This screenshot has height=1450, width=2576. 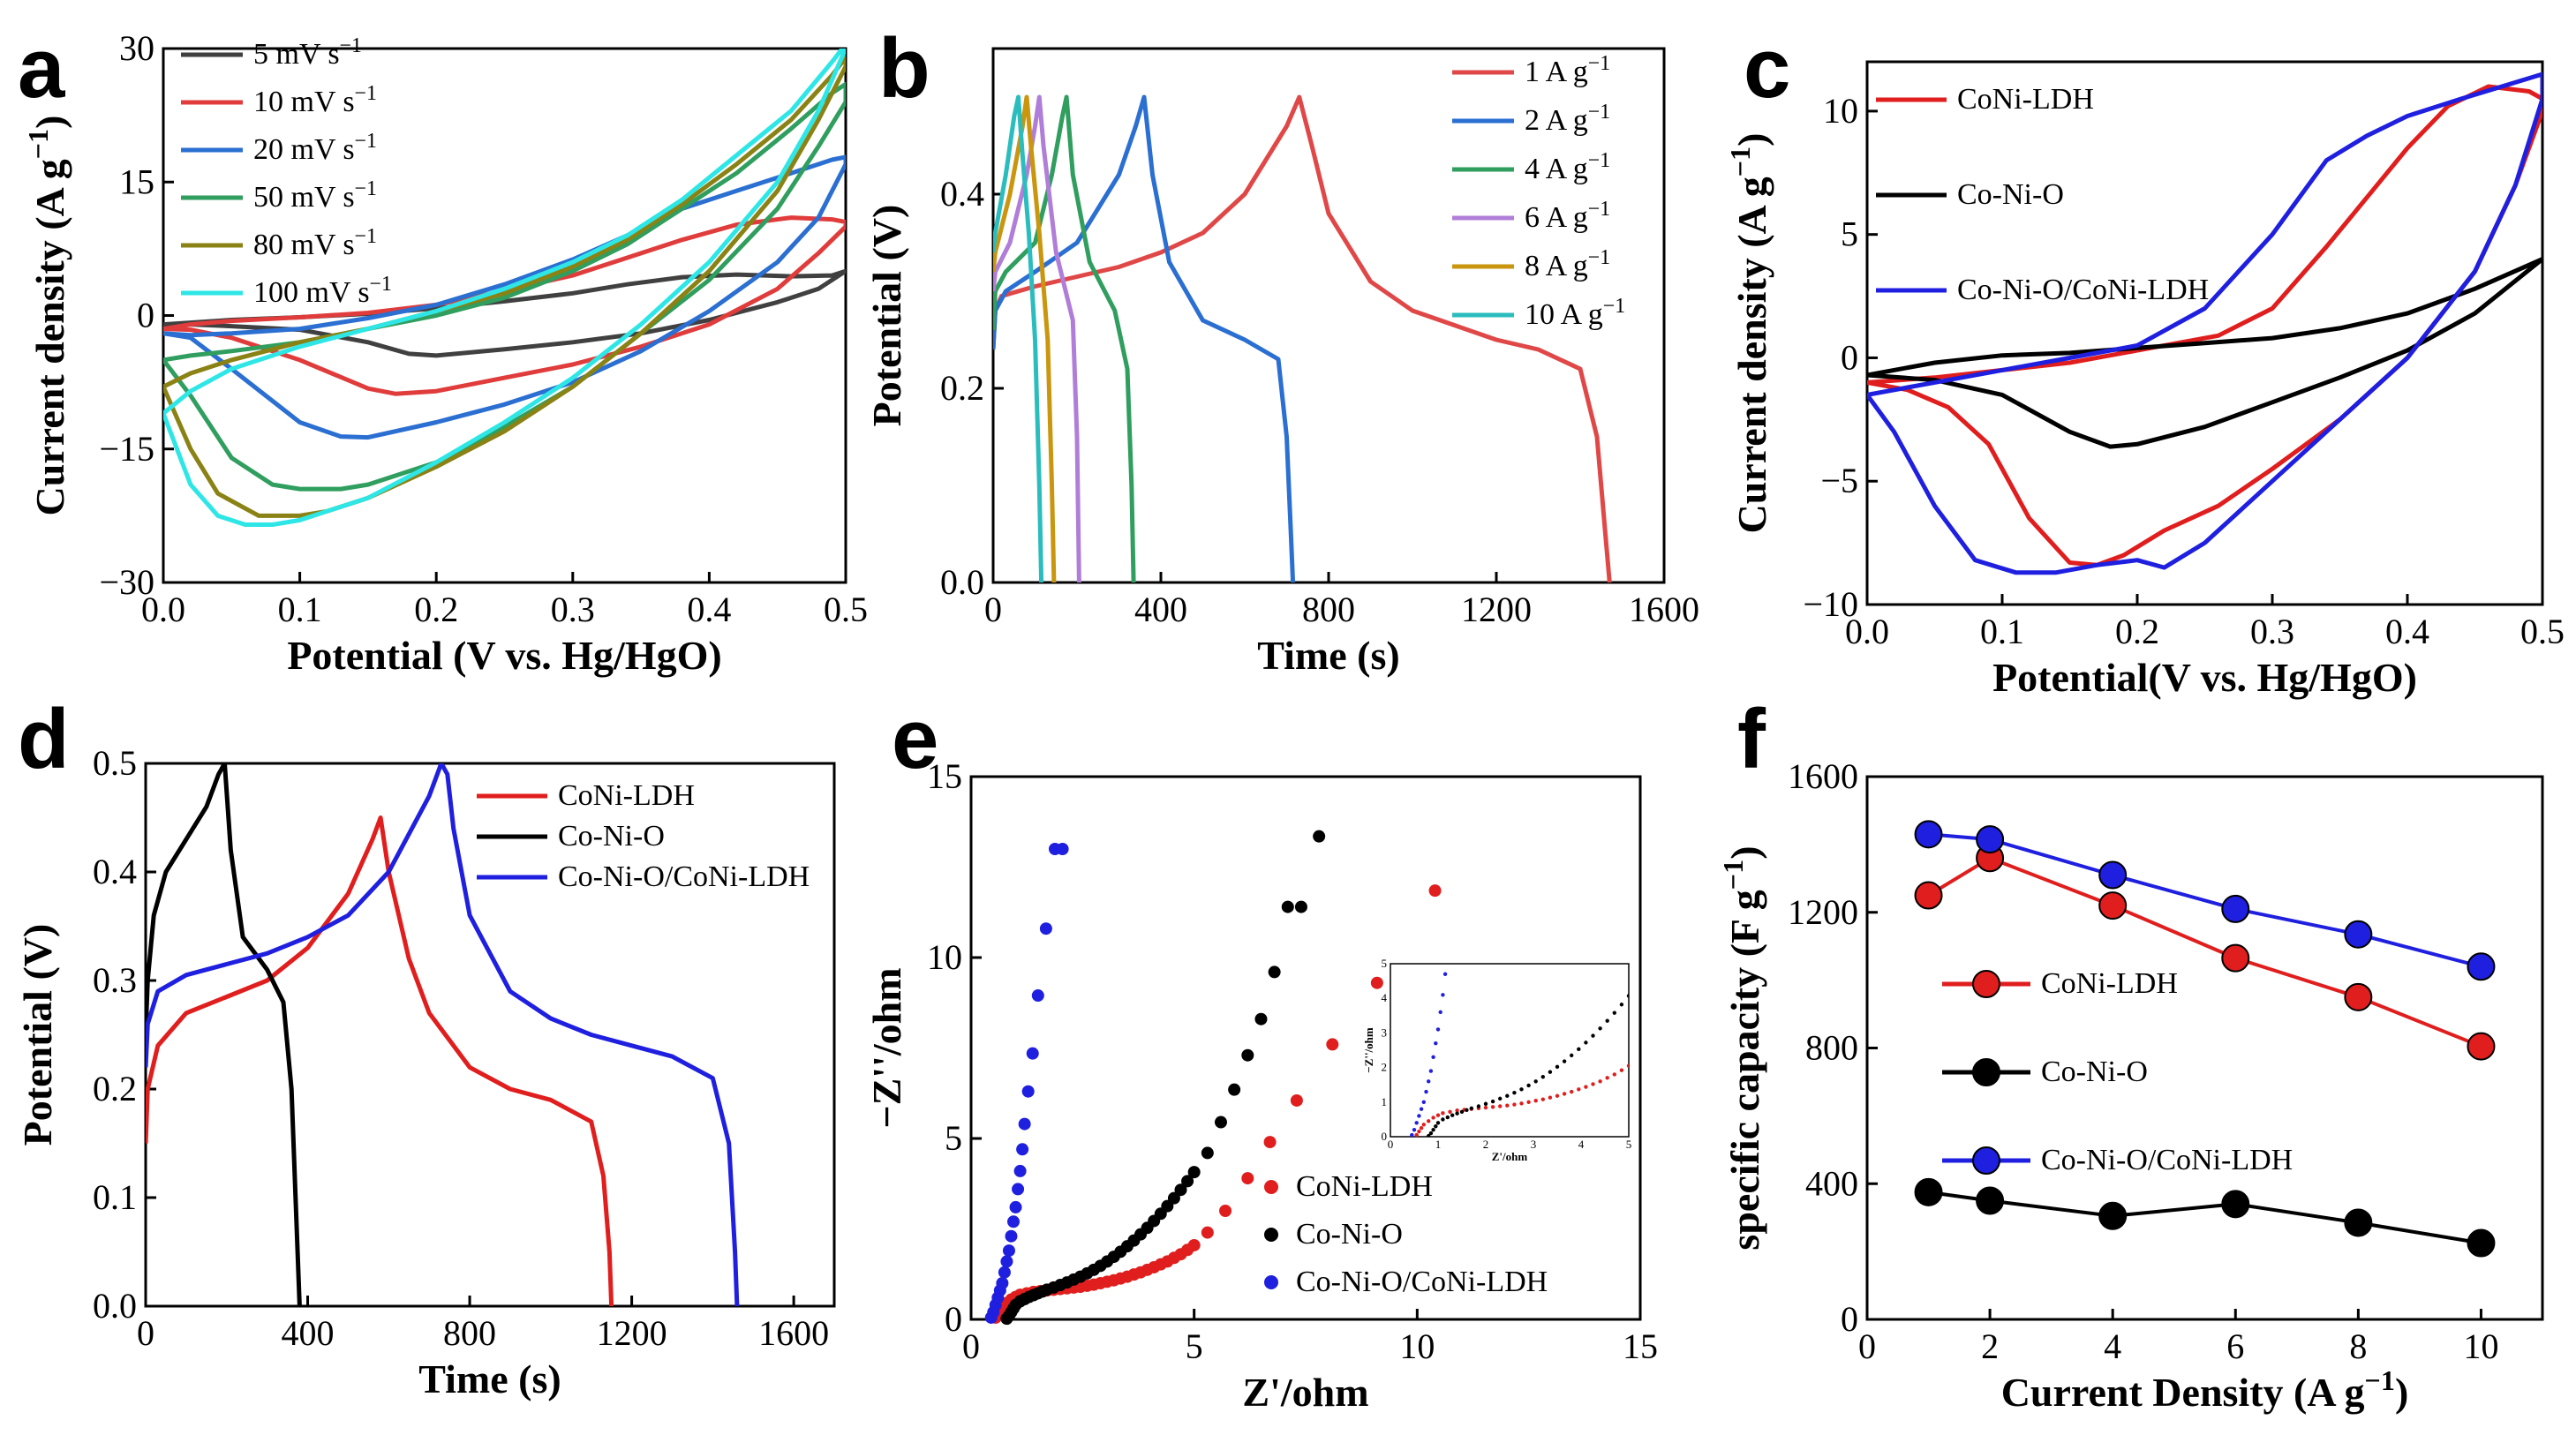 I want to click on inset-x-tick: 0, so click(x=1391, y=1144).